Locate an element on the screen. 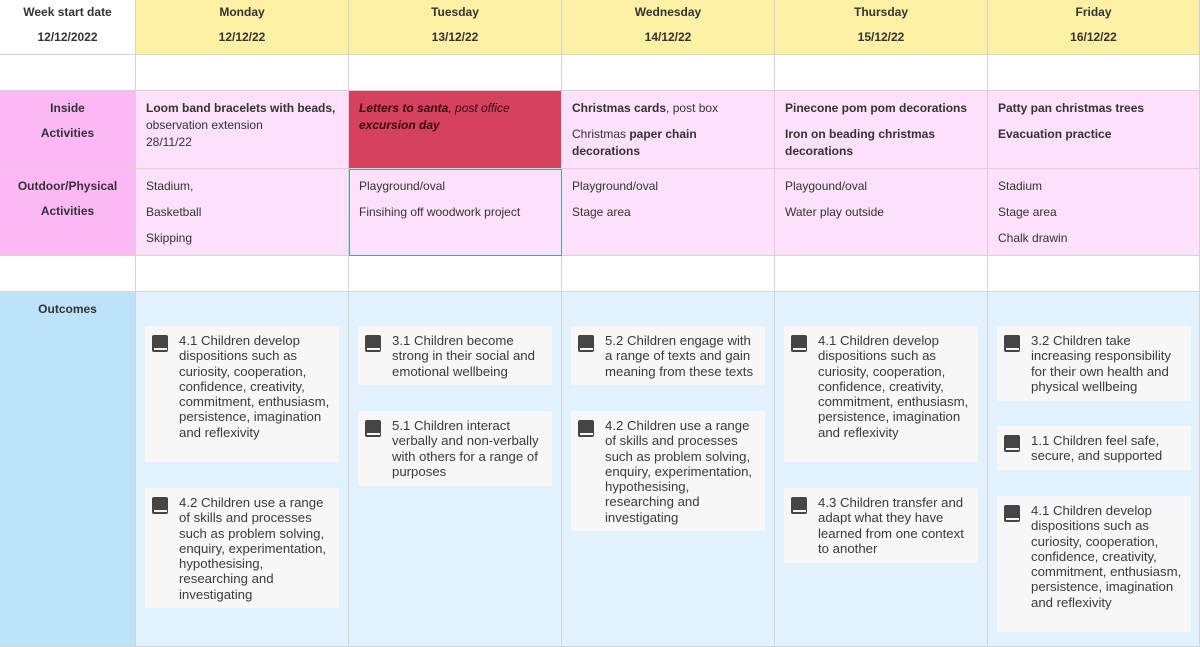  day-header-friday: Friday 16/12/22 is located at coordinates (1094, 27).